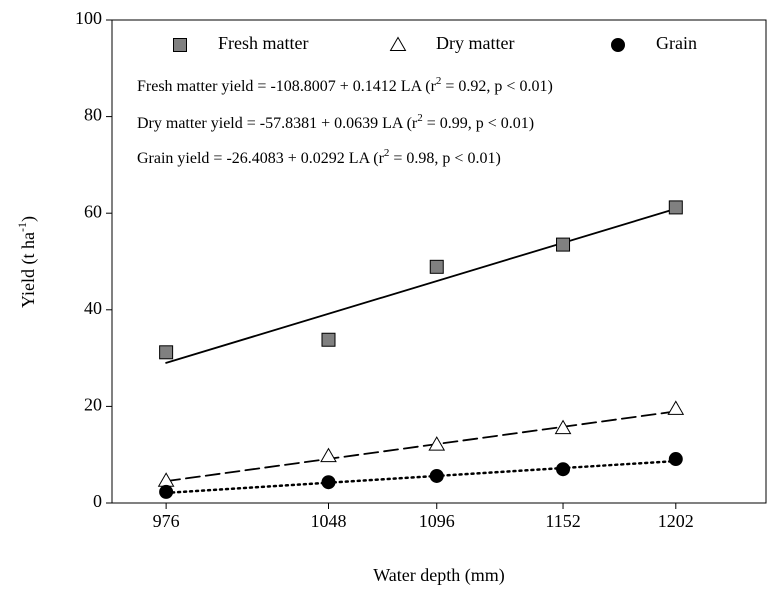 Image resolution: width=768 pixels, height=594 pixels. Describe the element at coordinates (562, 521) in the screenshot. I see `x-tick-label: 1152` at that location.